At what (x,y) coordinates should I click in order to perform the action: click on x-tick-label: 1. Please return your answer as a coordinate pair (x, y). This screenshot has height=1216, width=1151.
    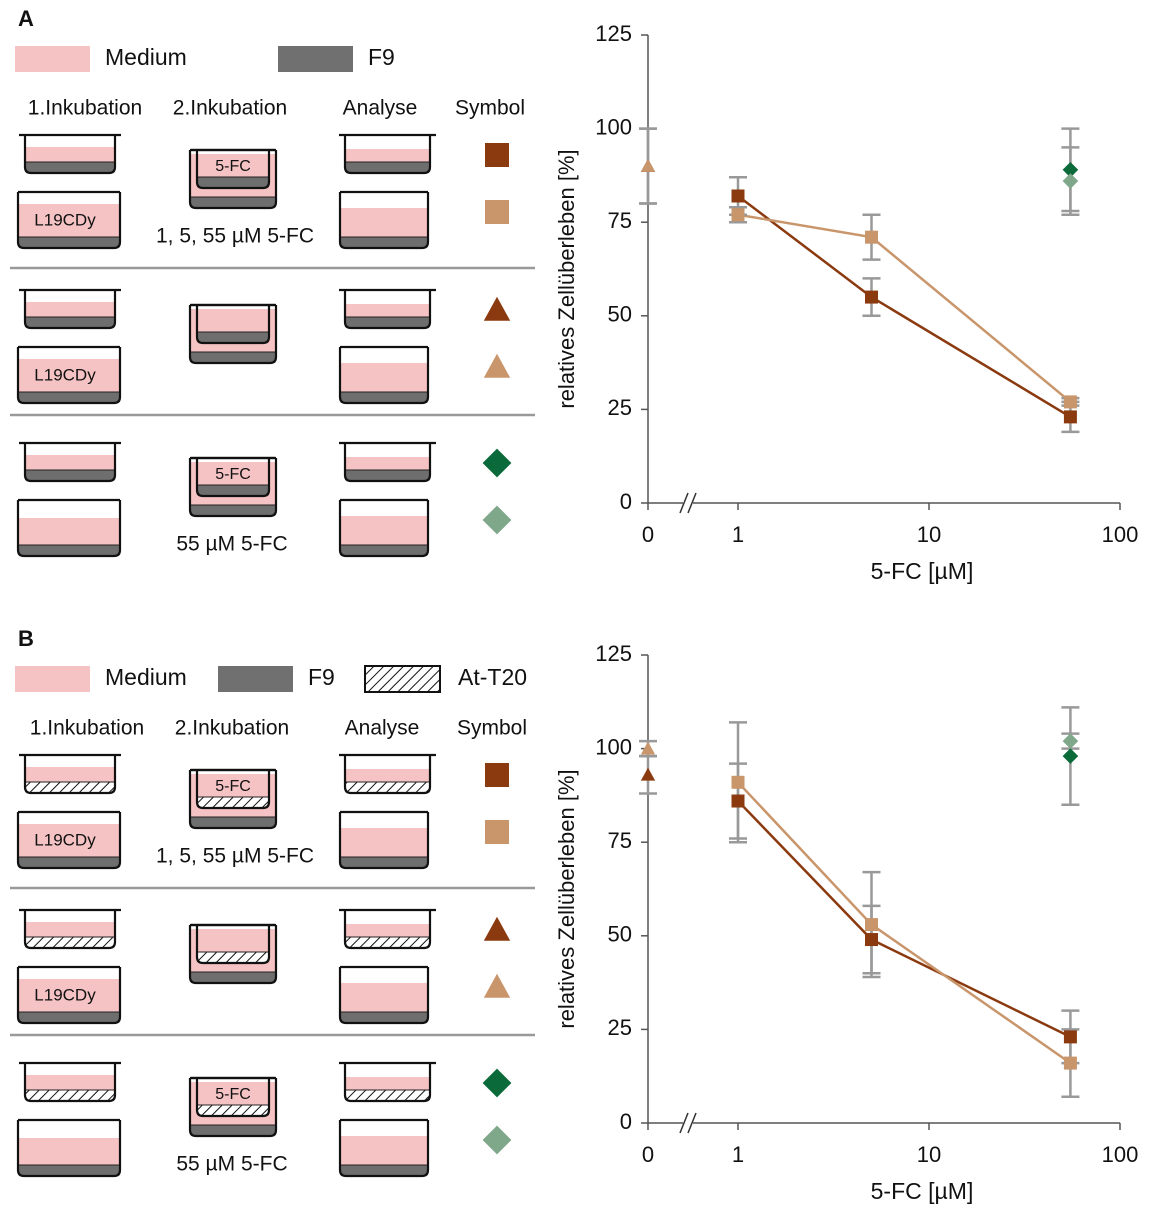
    Looking at the image, I should click on (738, 1154).